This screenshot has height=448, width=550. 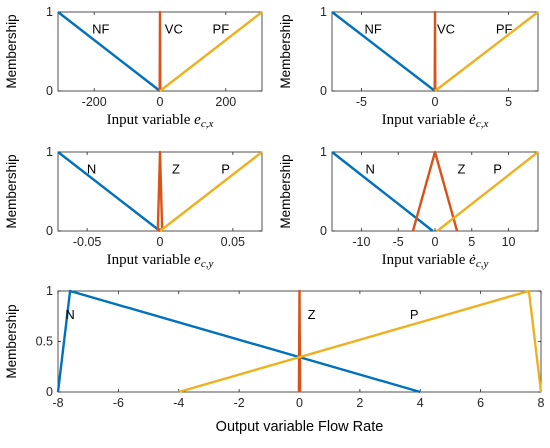 What do you see at coordinates (480, 403) in the screenshot?
I see `x-tick-label: 6` at bounding box center [480, 403].